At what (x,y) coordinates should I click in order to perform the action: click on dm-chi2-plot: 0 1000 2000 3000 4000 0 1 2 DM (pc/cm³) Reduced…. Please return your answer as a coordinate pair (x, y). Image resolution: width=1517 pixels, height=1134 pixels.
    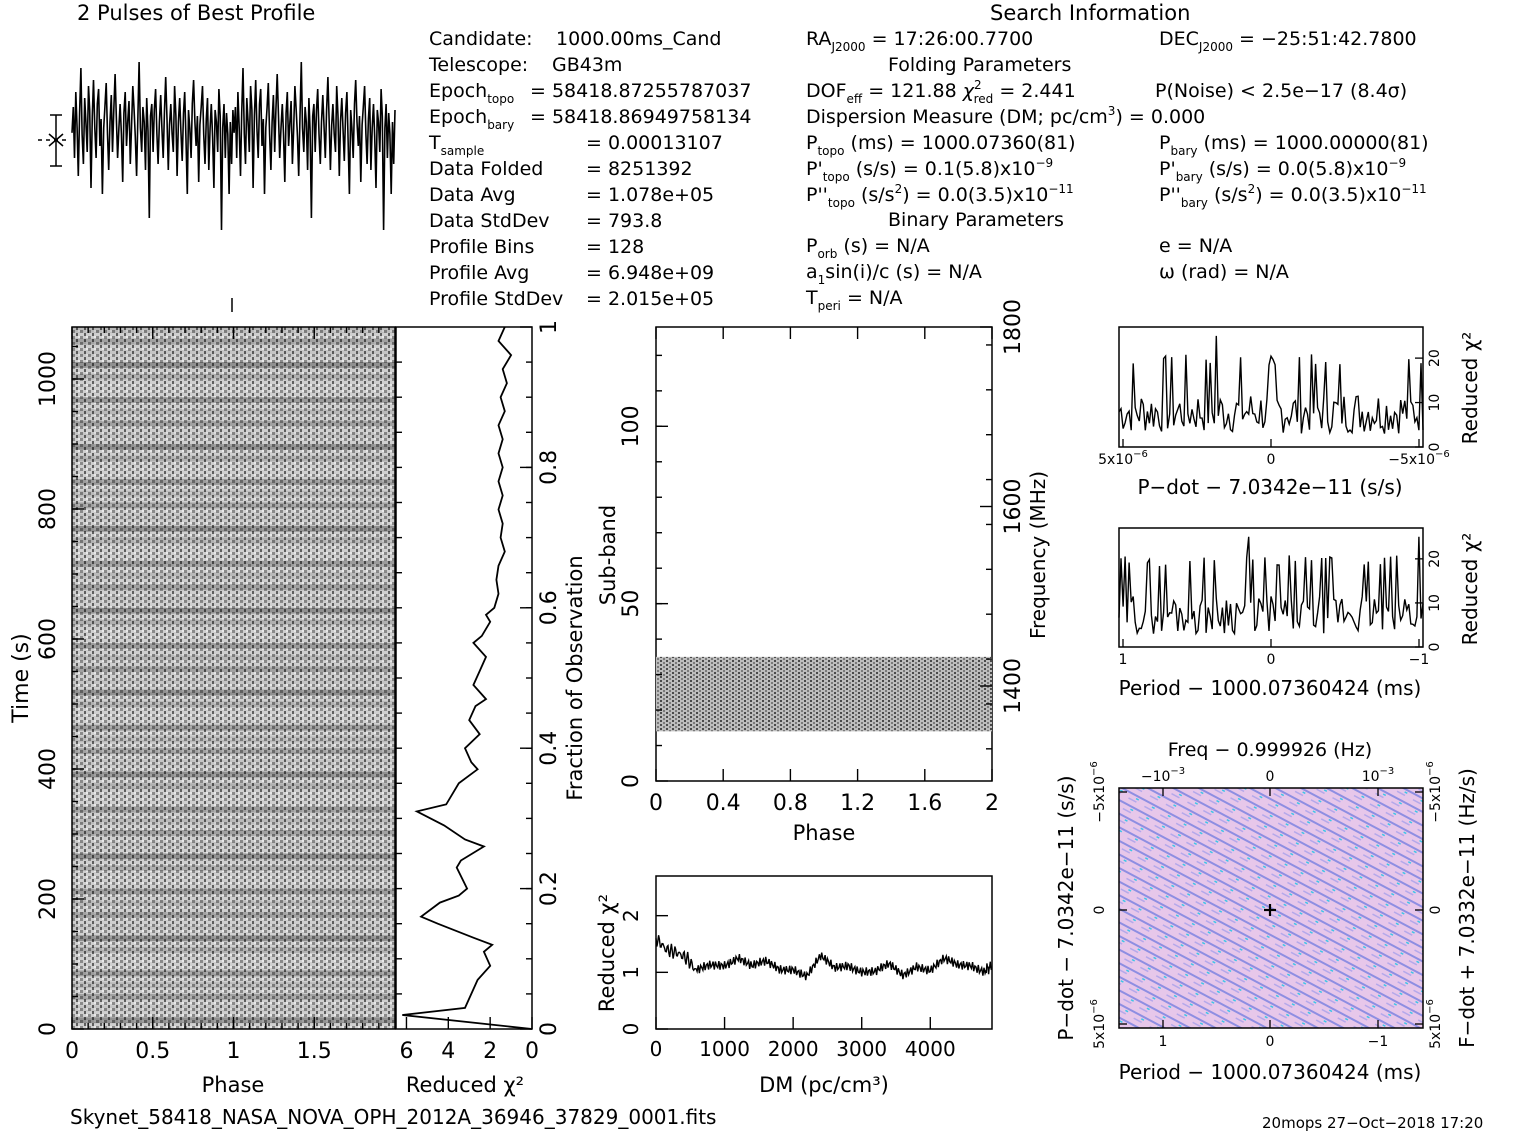
    Looking at the image, I should click on (794, 986).